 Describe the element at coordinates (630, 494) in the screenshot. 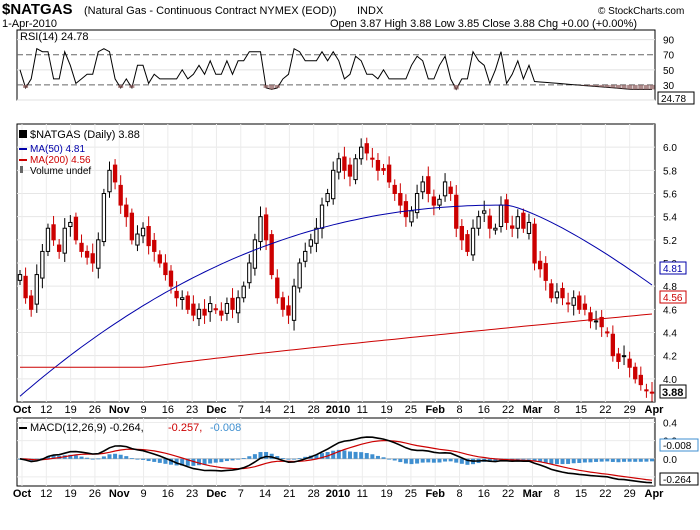

I see `x-tick-label: 29` at that location.